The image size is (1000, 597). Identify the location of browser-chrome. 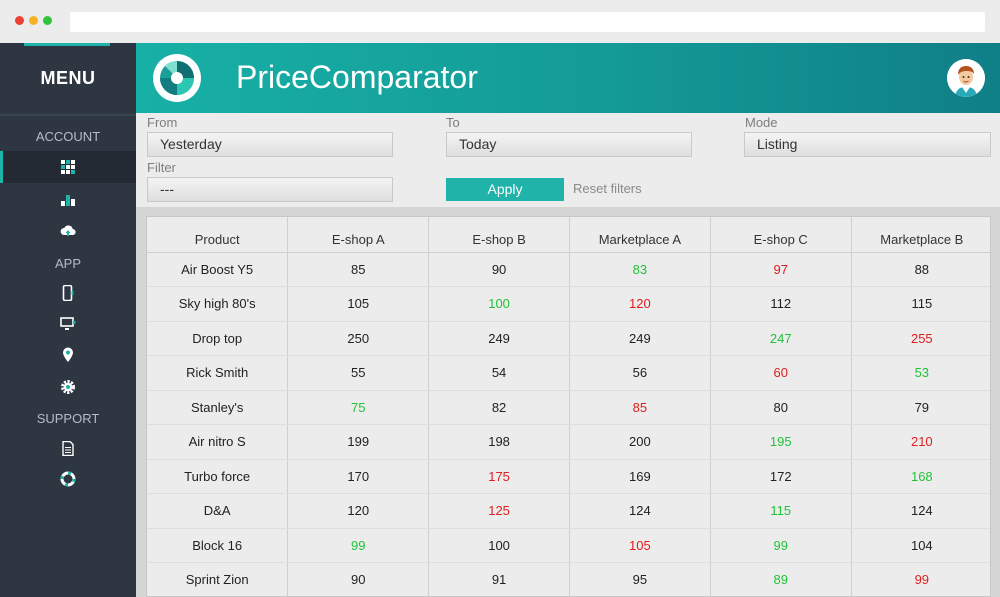
(500, 21).